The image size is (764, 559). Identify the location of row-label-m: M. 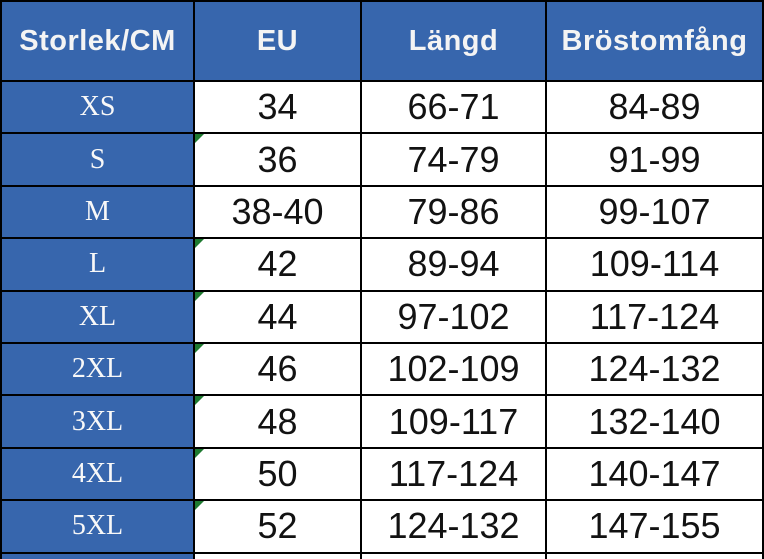
(98, 212).